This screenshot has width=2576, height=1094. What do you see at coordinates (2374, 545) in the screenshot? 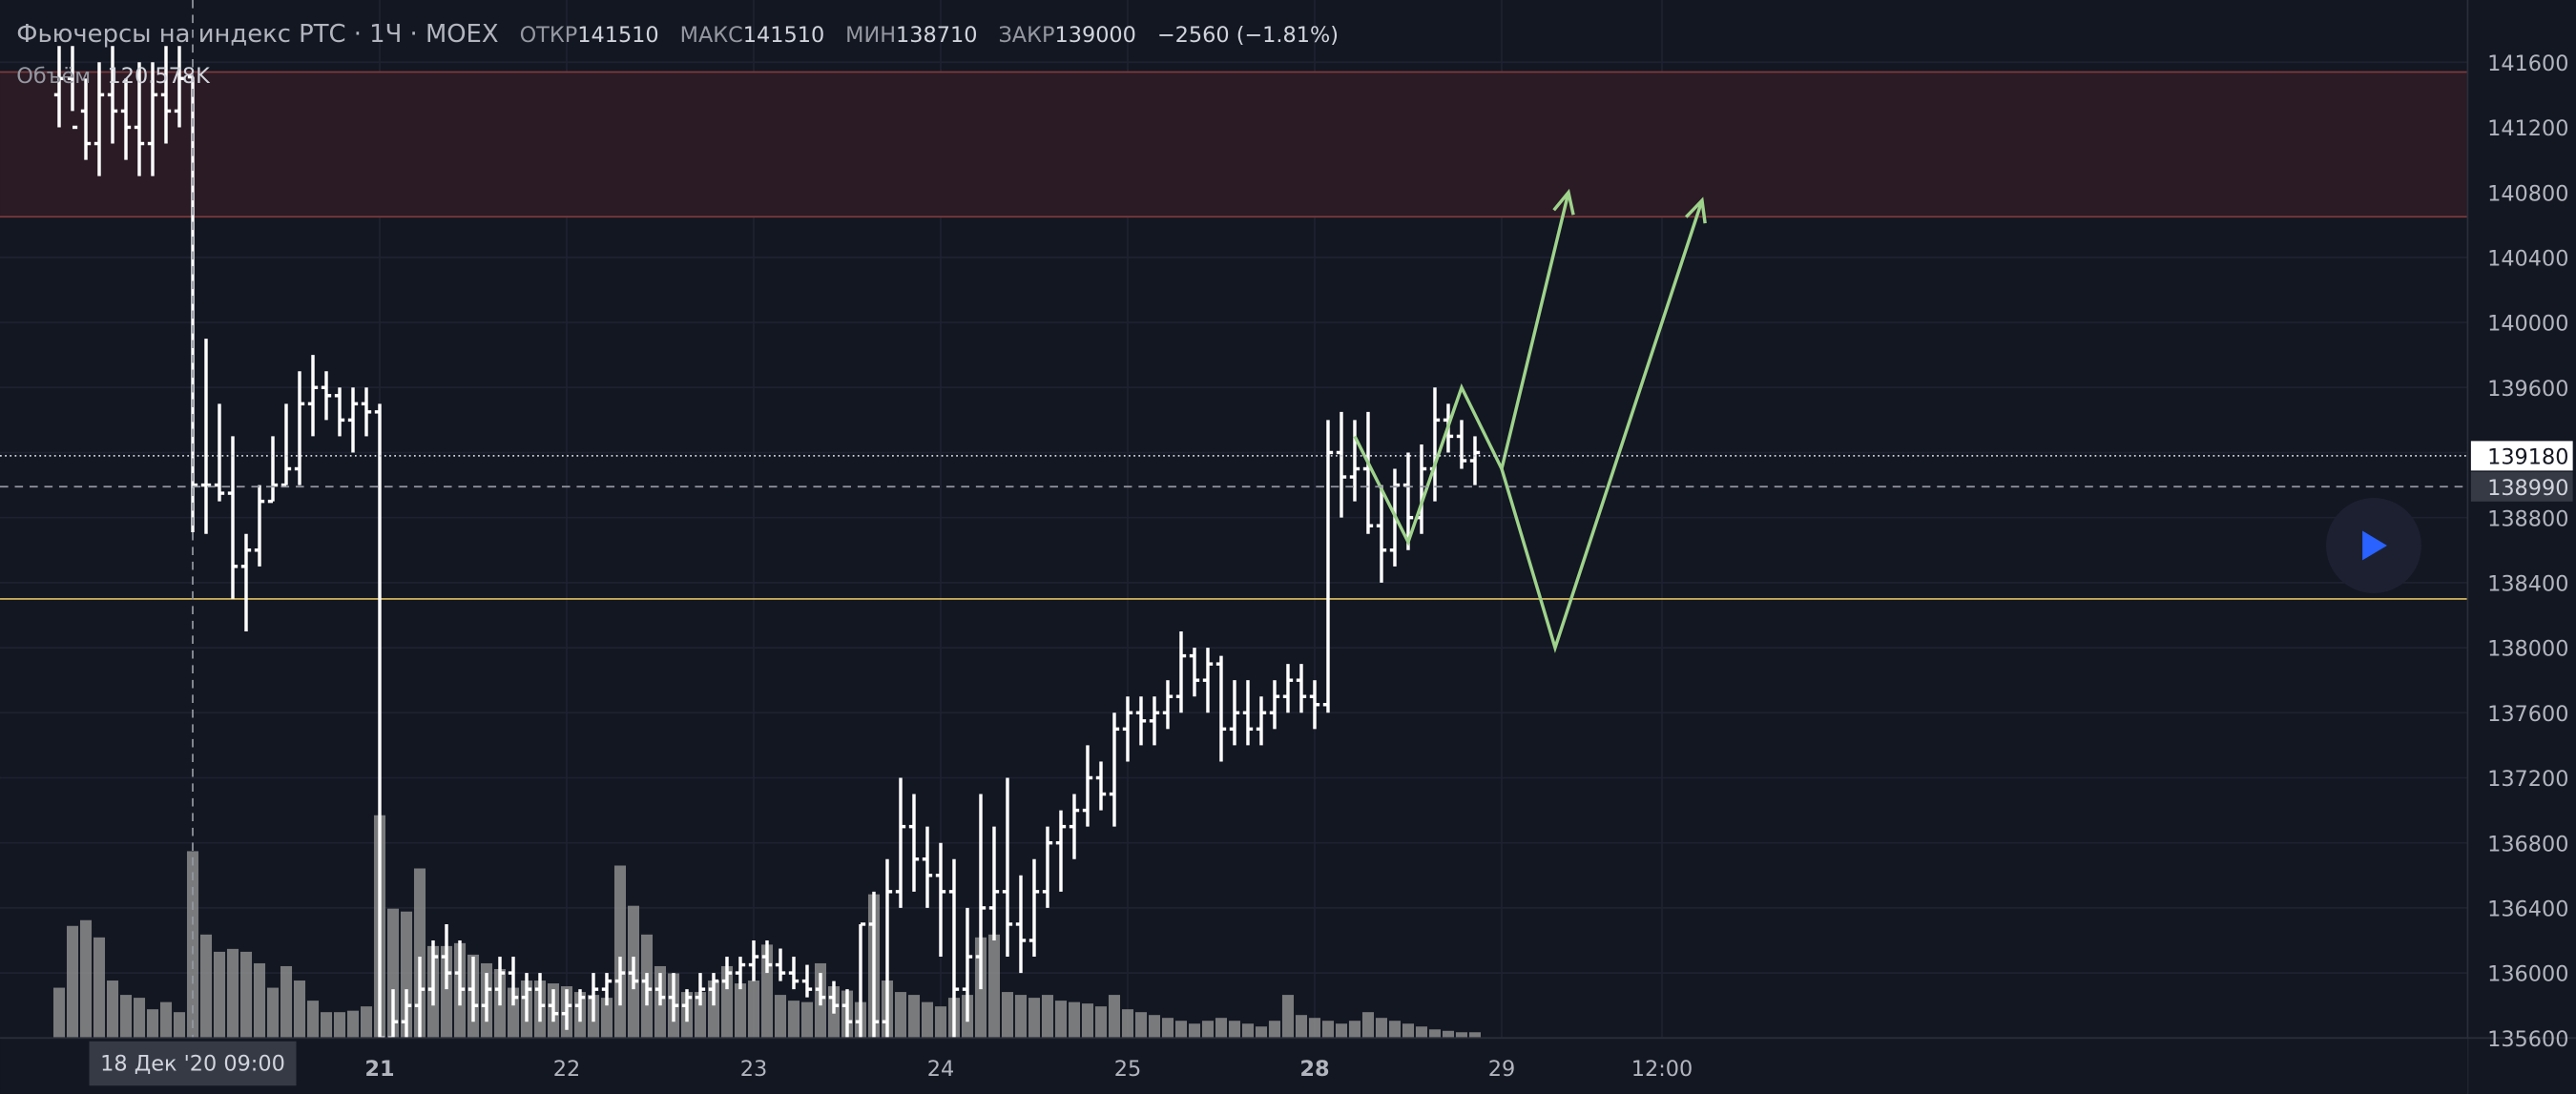
I see `replay-play-button` at bounding box center [2374, 545].